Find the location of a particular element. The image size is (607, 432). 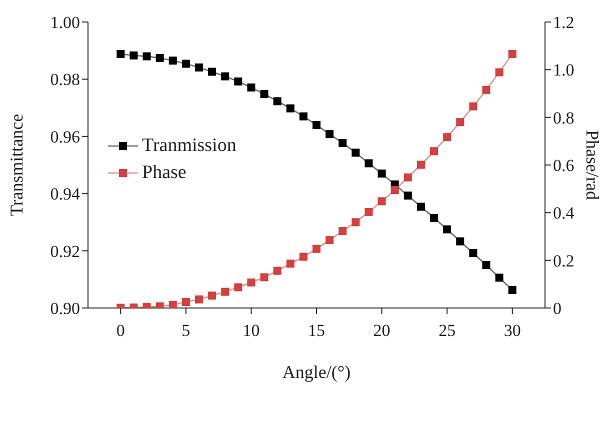

y2-tick-label: 0.8 is located at coordinates (563, 118).